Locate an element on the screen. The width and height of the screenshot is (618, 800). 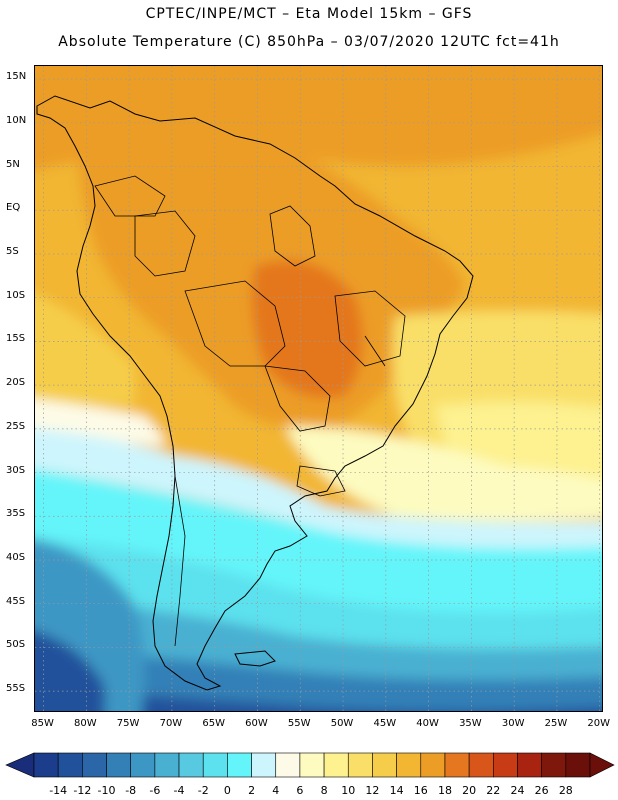
colorbar-label: -12 is located at coordinates (82, 790).